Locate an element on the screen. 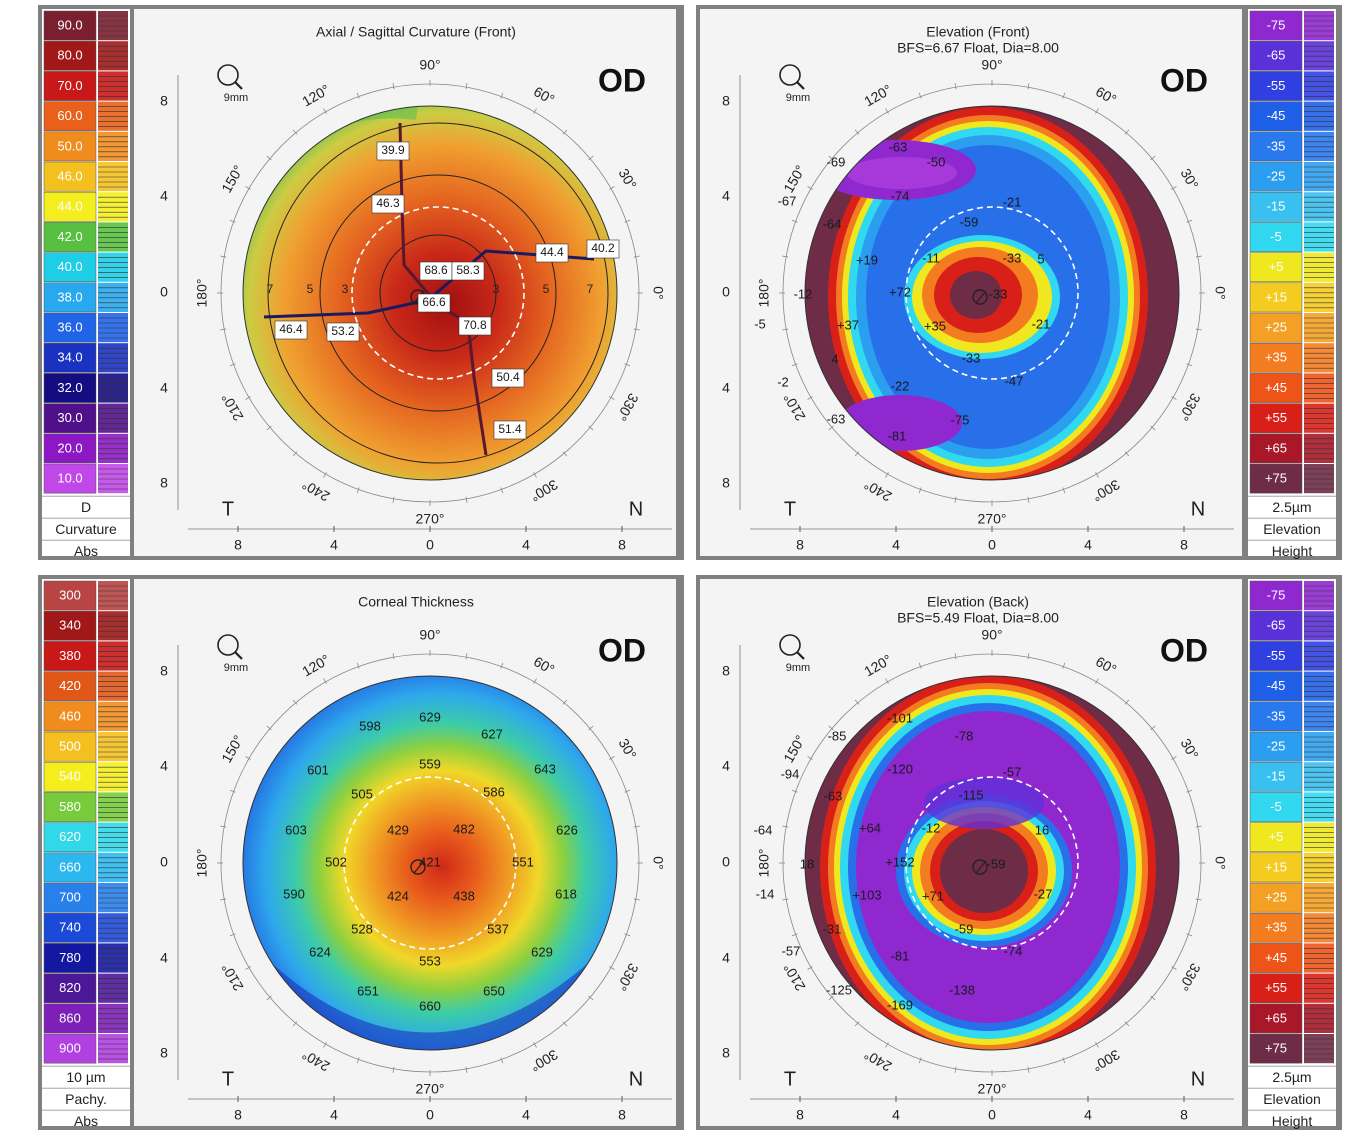 This screenshot has width=1369, height=1134. map-value: -63 is located at coordinates (898, 146).